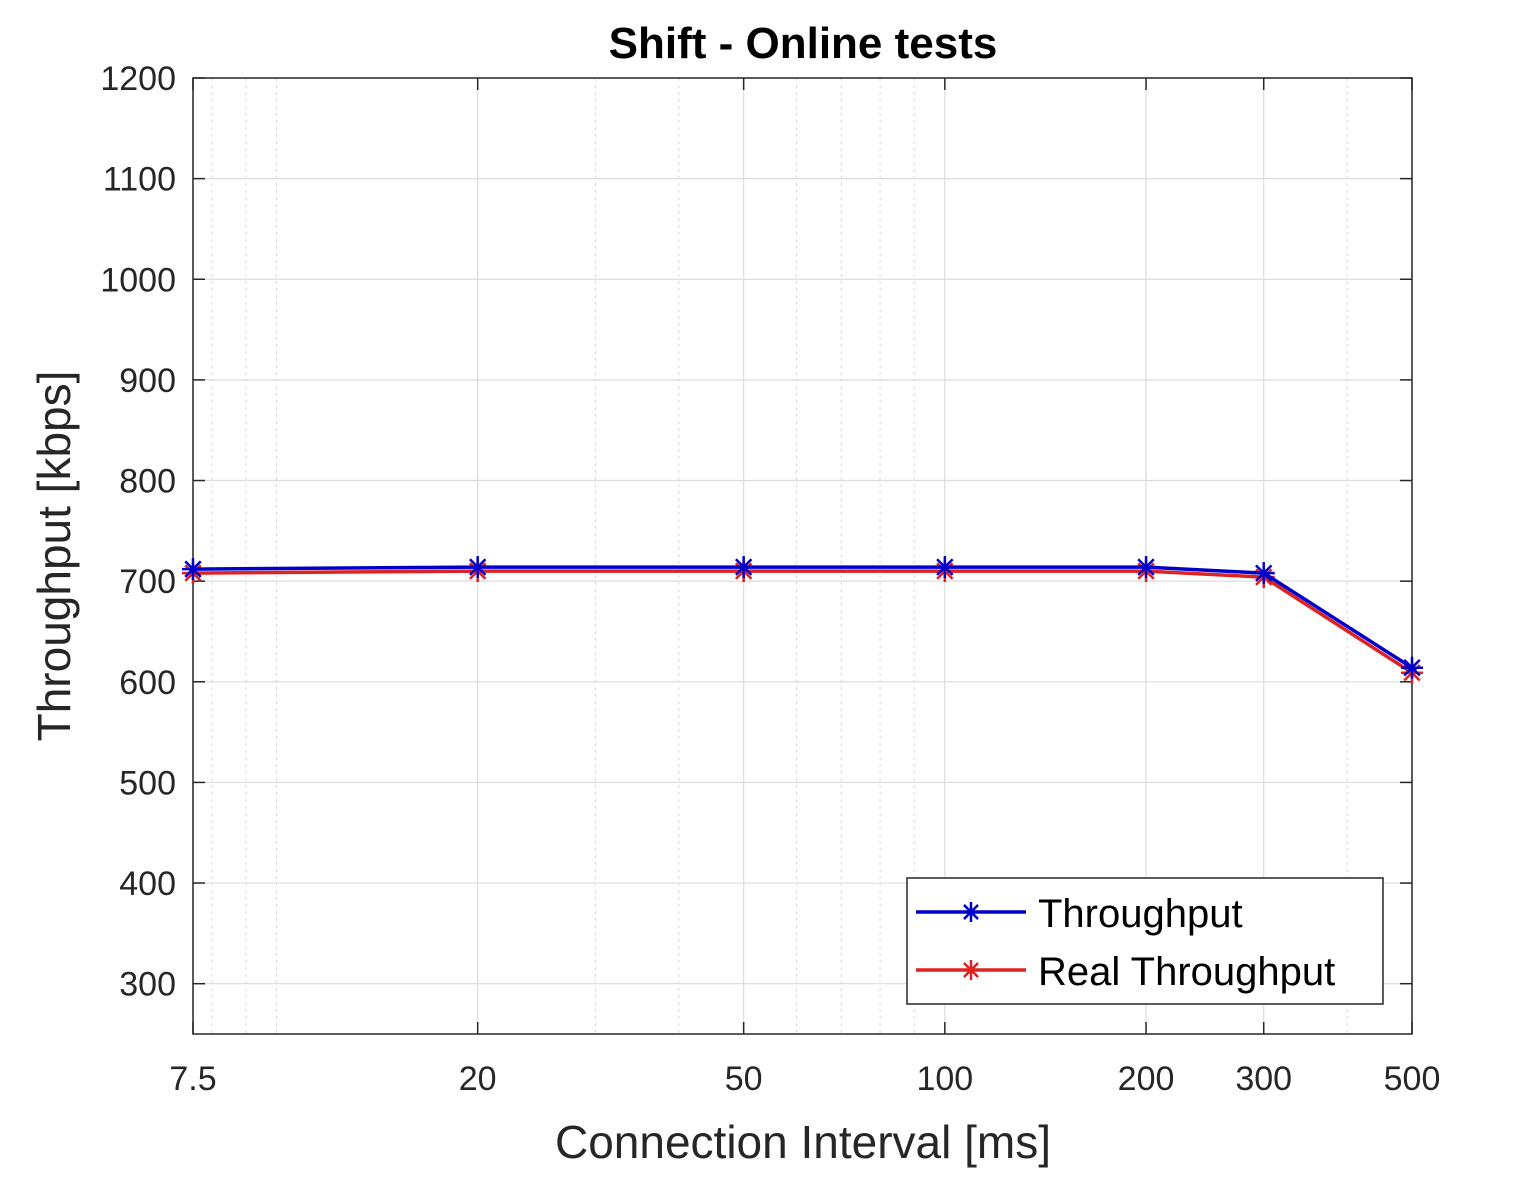 The width and height of the screenshot is (1518, 1184). I want to click on series-lines, so click(802, 620).